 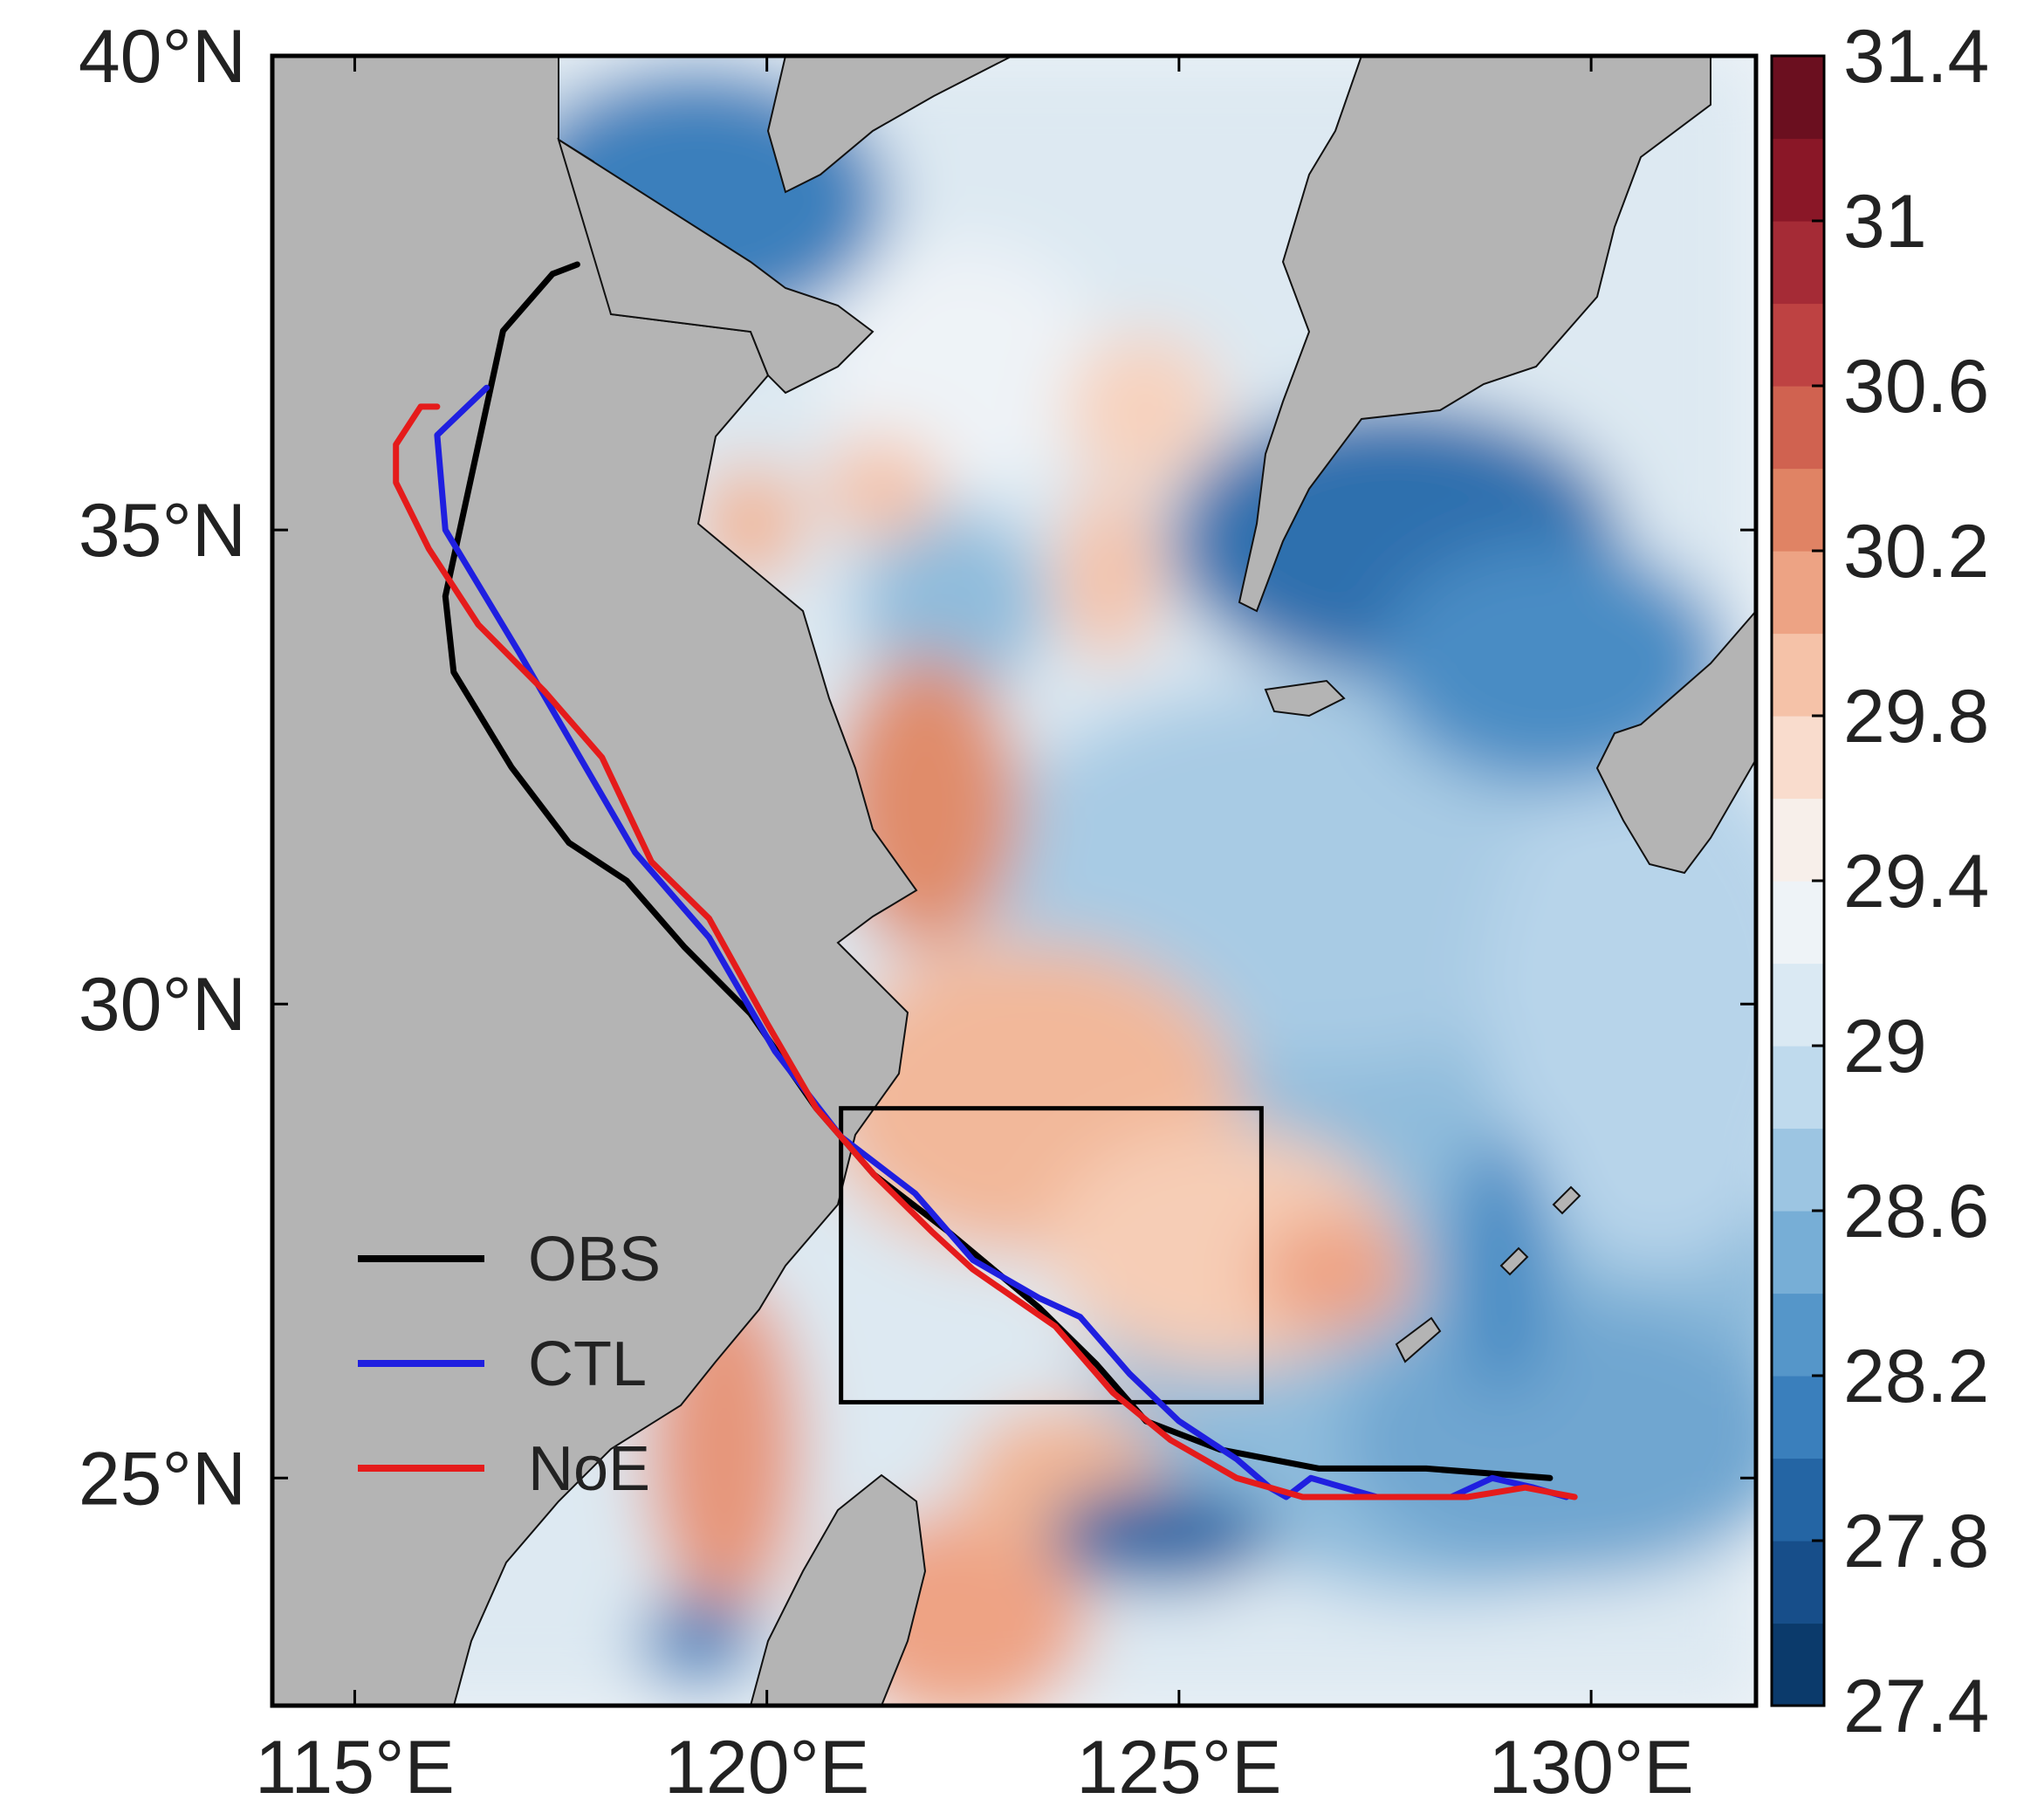 I want to click on colorbar: 31.4 31 30.6 30.2 29.8 29.4 29 28.6 28.2 27.8 27.4, so click(x=1880, y=881).